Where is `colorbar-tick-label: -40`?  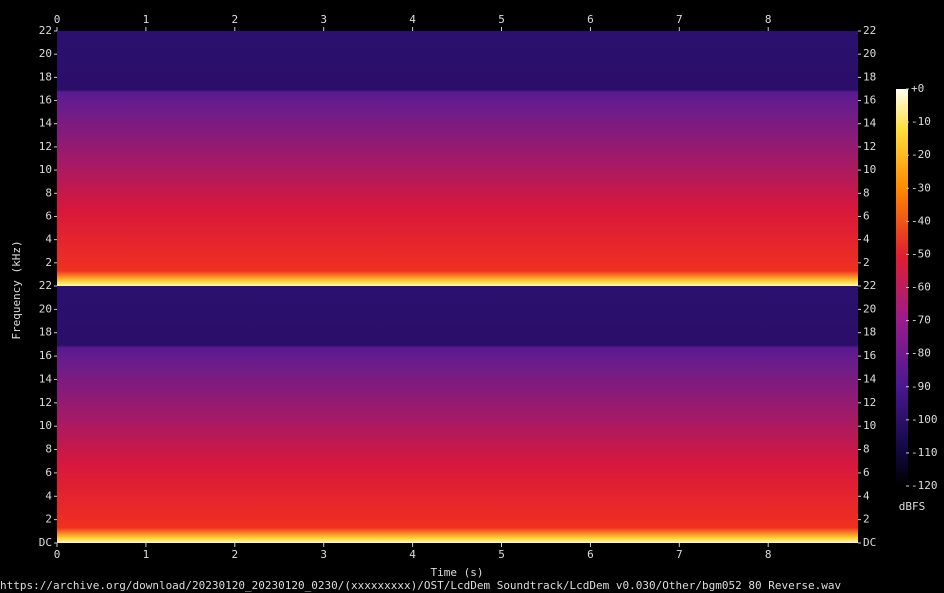 colorbar-tick-label: -40 is located at coordinates (921, 220).